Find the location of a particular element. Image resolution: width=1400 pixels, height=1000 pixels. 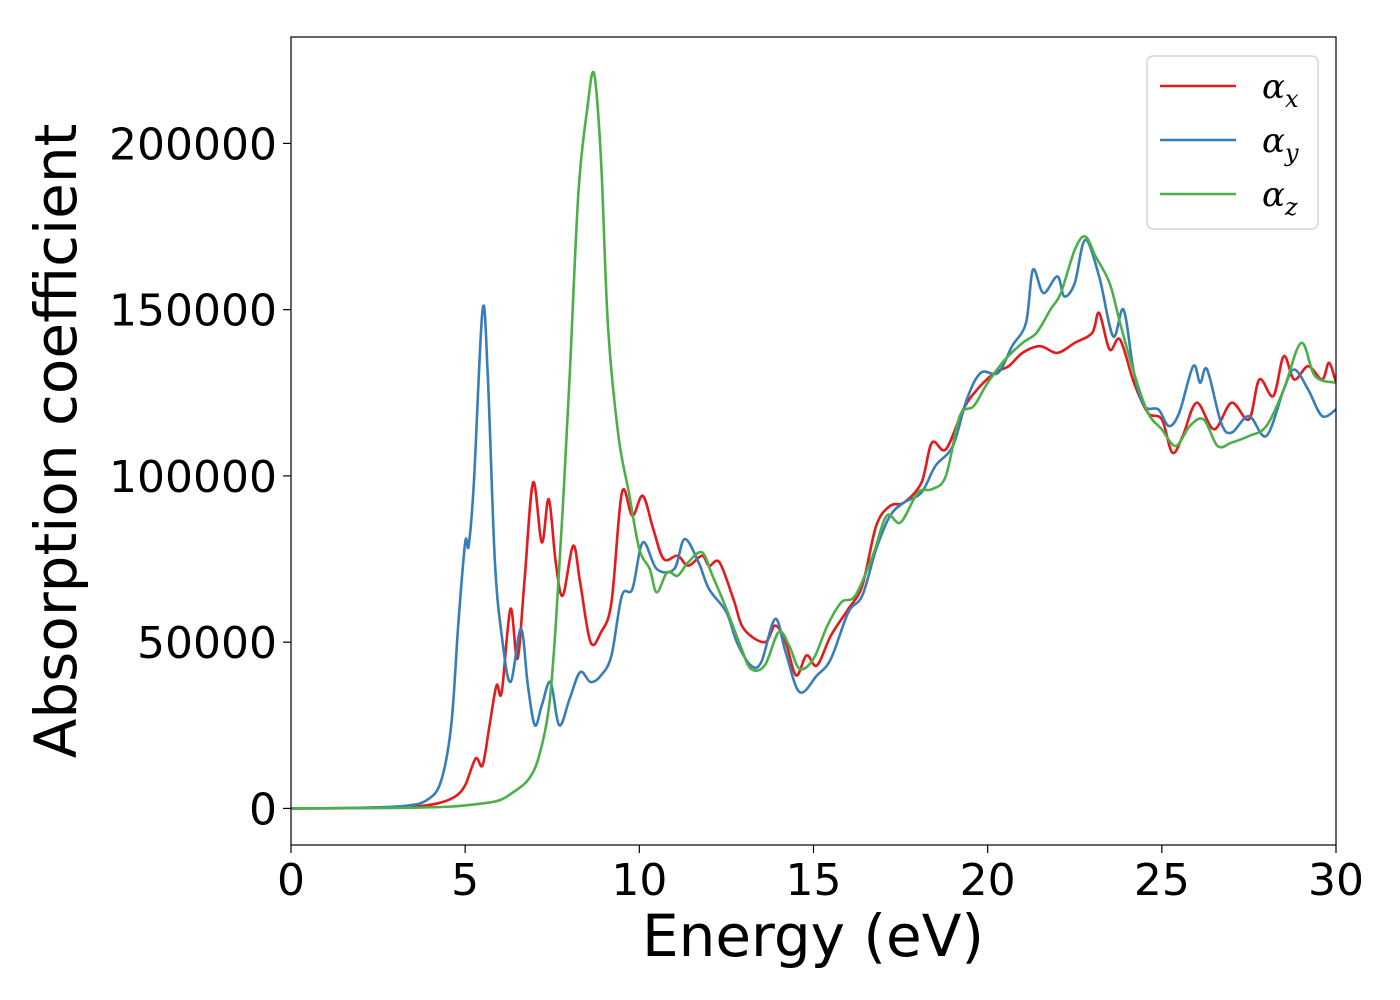

y-tick-label: 200000 is located at coordinates (193, 144).